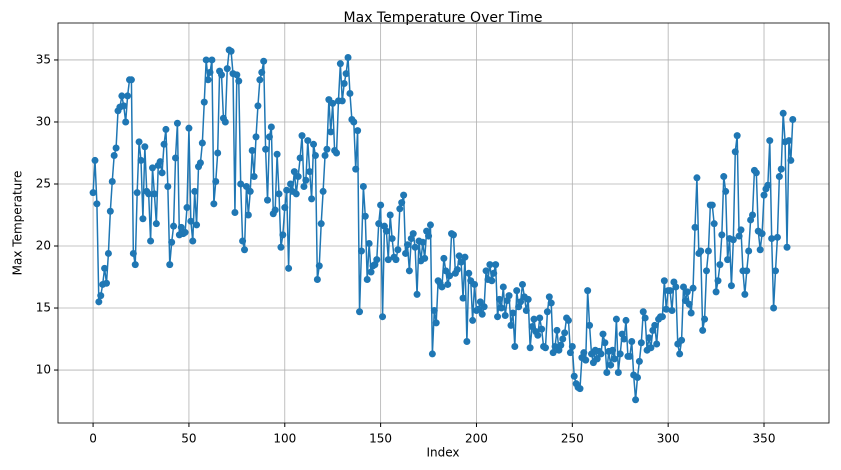  I want to click on y-axis-label: Max Temperature, so click(18, 223).